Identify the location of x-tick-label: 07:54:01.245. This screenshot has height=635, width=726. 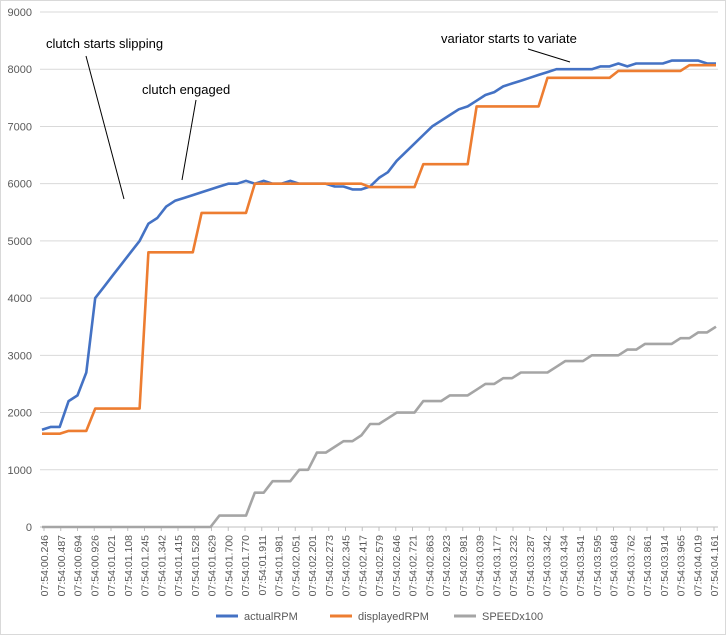
(146, 565).